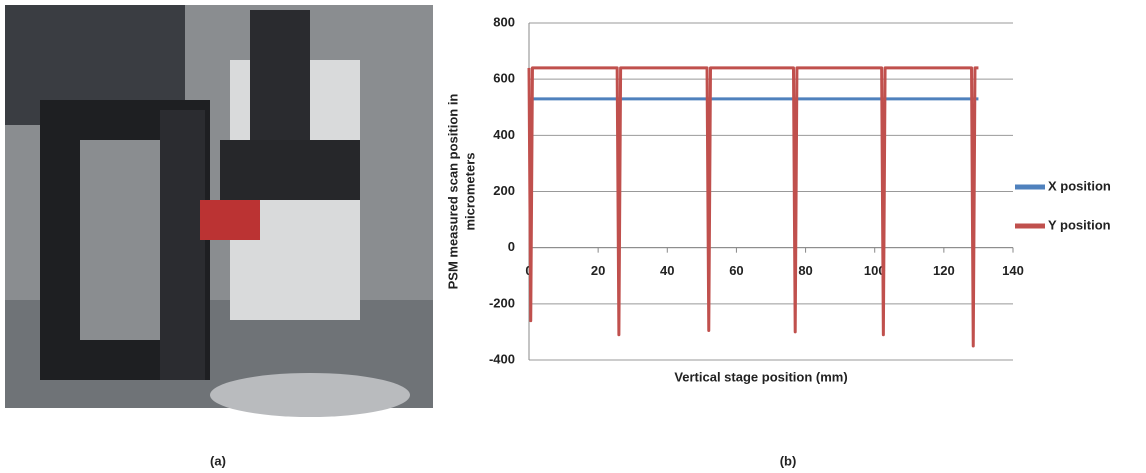 The image size is (1146, 473). I want to click on y-tick-label: 200, so click(504, 190).